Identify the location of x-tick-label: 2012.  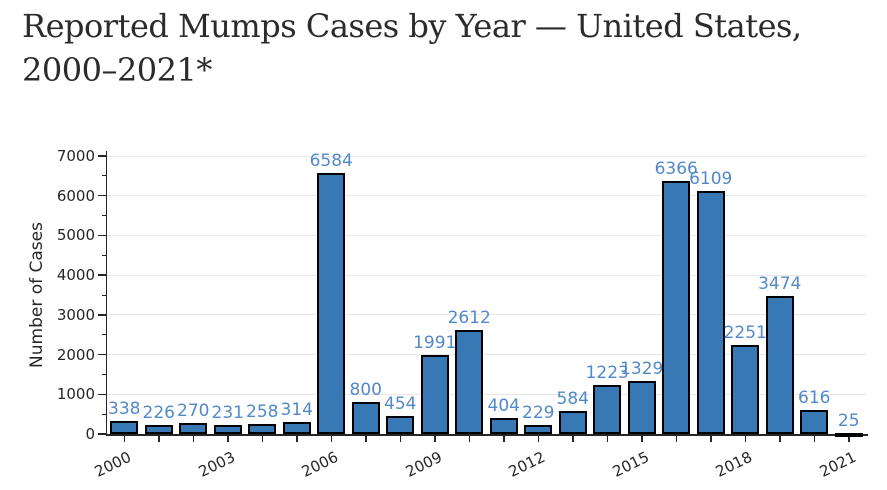
(527, 464).